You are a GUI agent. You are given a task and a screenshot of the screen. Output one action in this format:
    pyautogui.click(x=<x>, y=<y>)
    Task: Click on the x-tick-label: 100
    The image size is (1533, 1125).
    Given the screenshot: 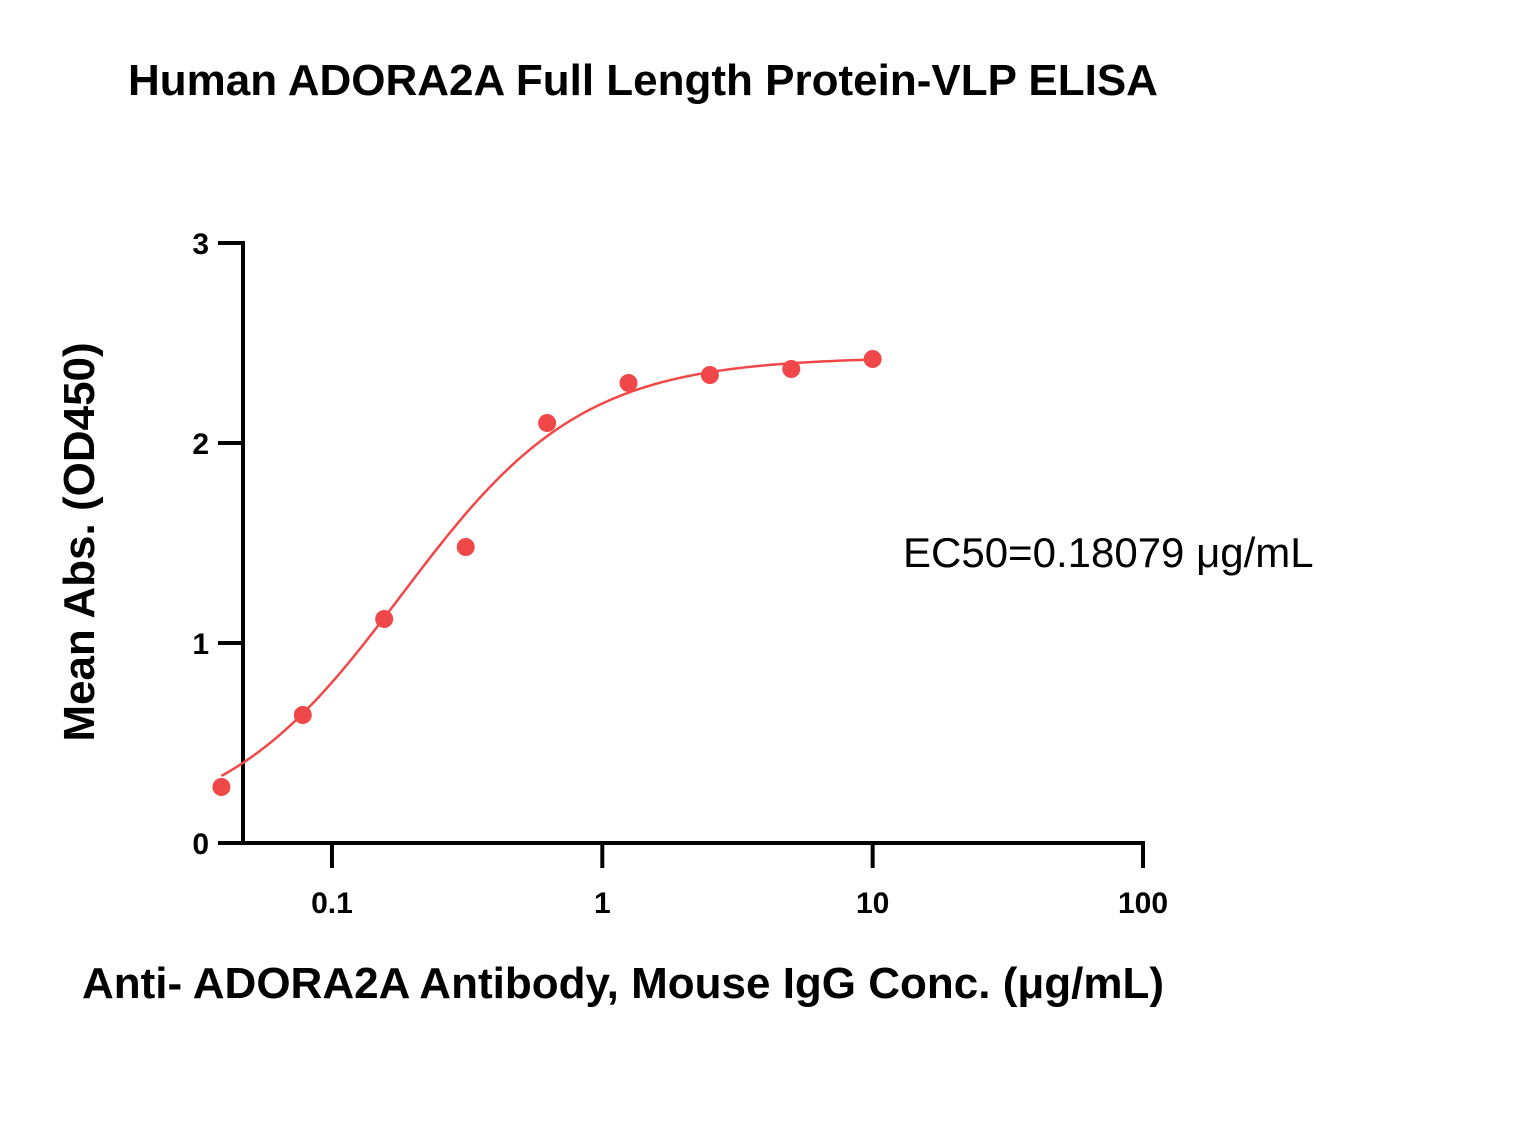 What is the action you would take?
    pyautogui.click(x=1143, y=903)
    